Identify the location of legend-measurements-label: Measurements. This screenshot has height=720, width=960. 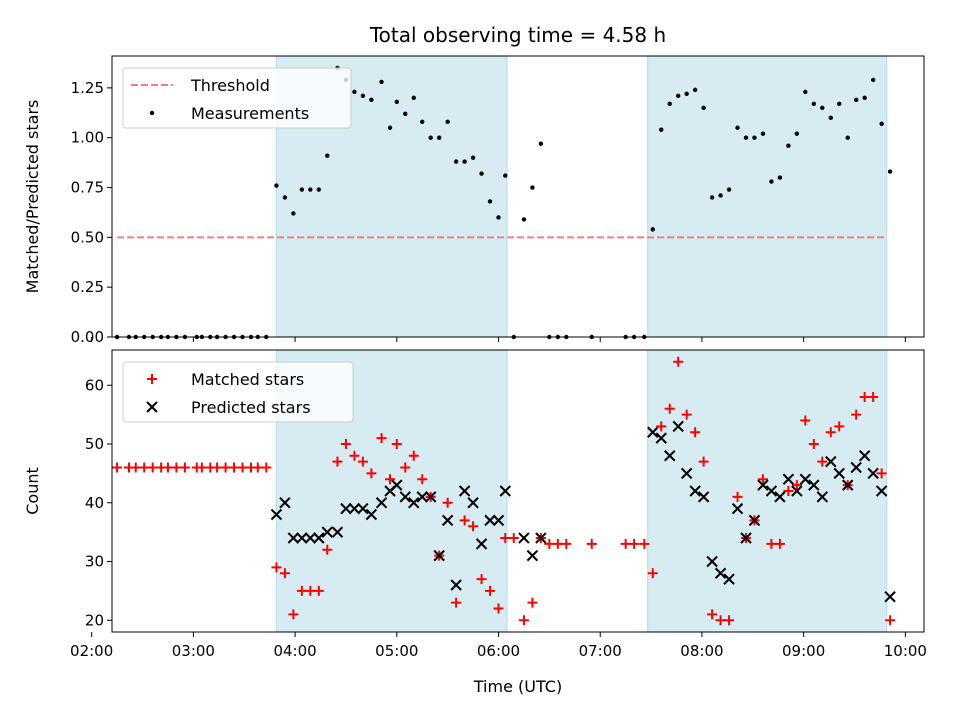
(250, 113).